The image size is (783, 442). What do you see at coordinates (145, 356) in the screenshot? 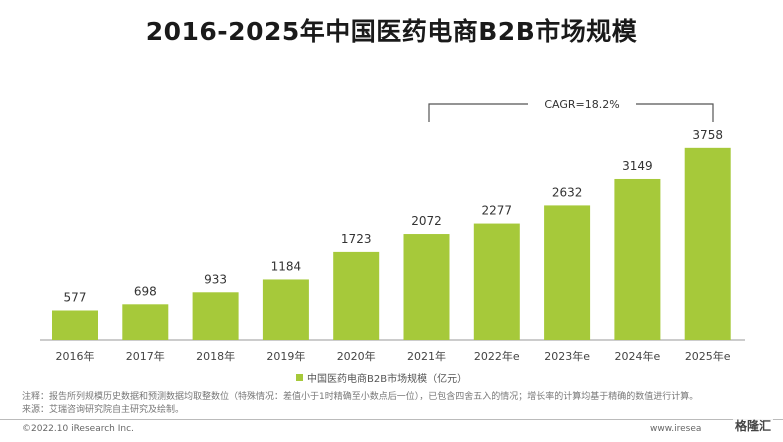
I see `x-tick-label: 2017年` at bounding box center [145, 356].